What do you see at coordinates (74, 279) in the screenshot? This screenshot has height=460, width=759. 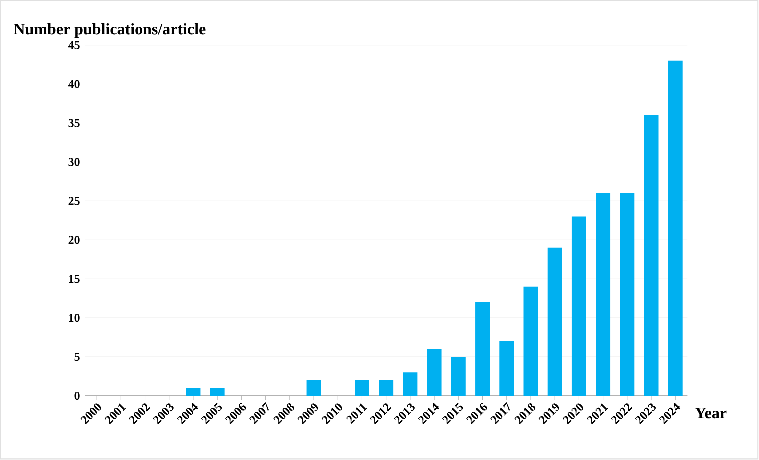 I see `y-tick-label: 15` at bounding box center [74, 279].